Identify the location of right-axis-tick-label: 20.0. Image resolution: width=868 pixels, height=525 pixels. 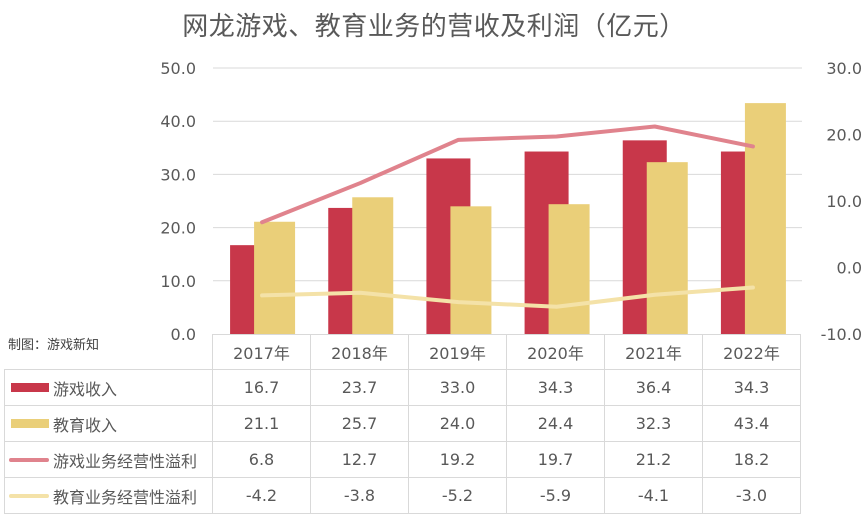
(844, 135).